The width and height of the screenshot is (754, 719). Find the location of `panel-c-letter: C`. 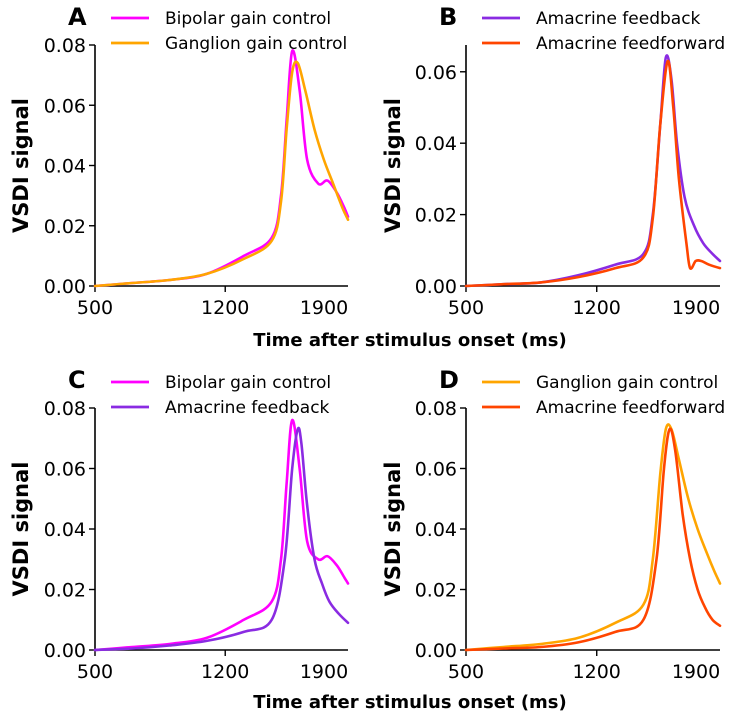

panel-c-letter: C is located at coordinates (77, 380).